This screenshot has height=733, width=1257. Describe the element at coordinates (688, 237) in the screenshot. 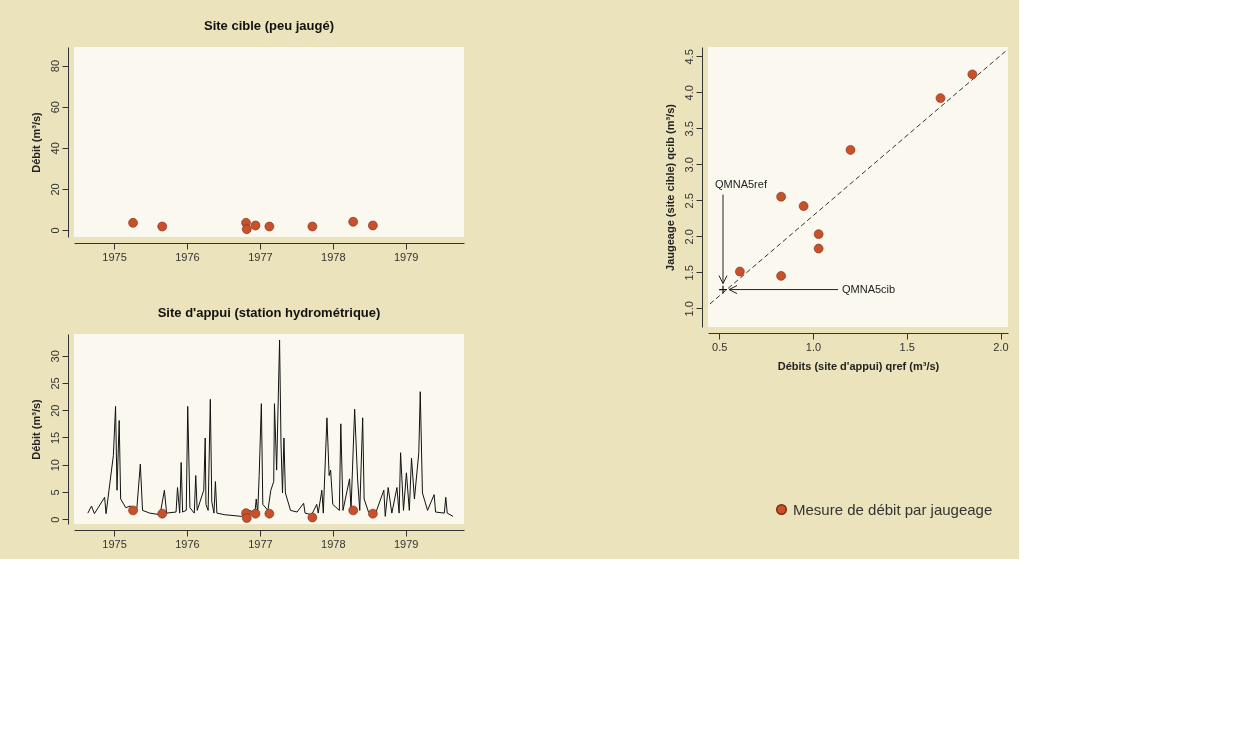

I see `y-tick-label: 2.0` at that location.